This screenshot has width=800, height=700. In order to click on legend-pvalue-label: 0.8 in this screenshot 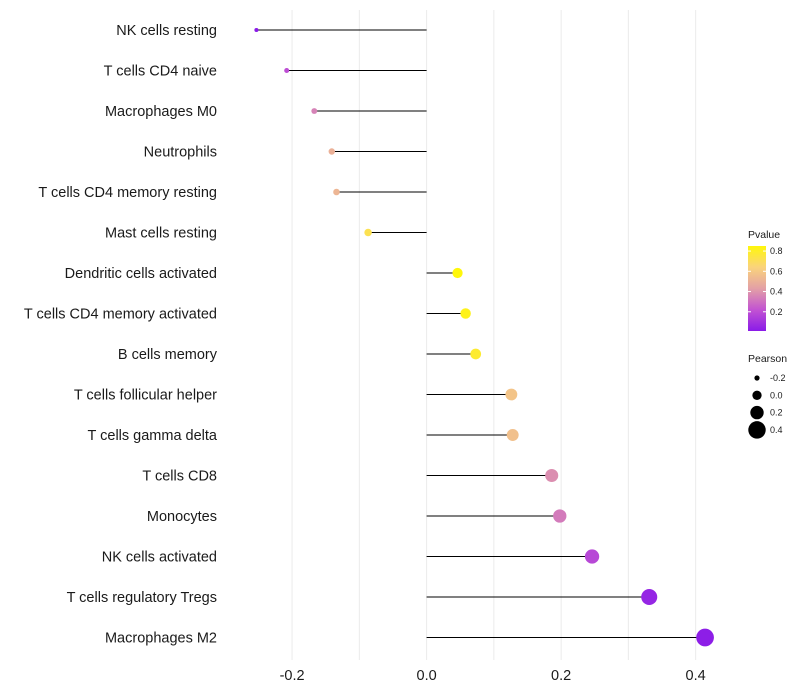, I will do `click(776, 251)`.